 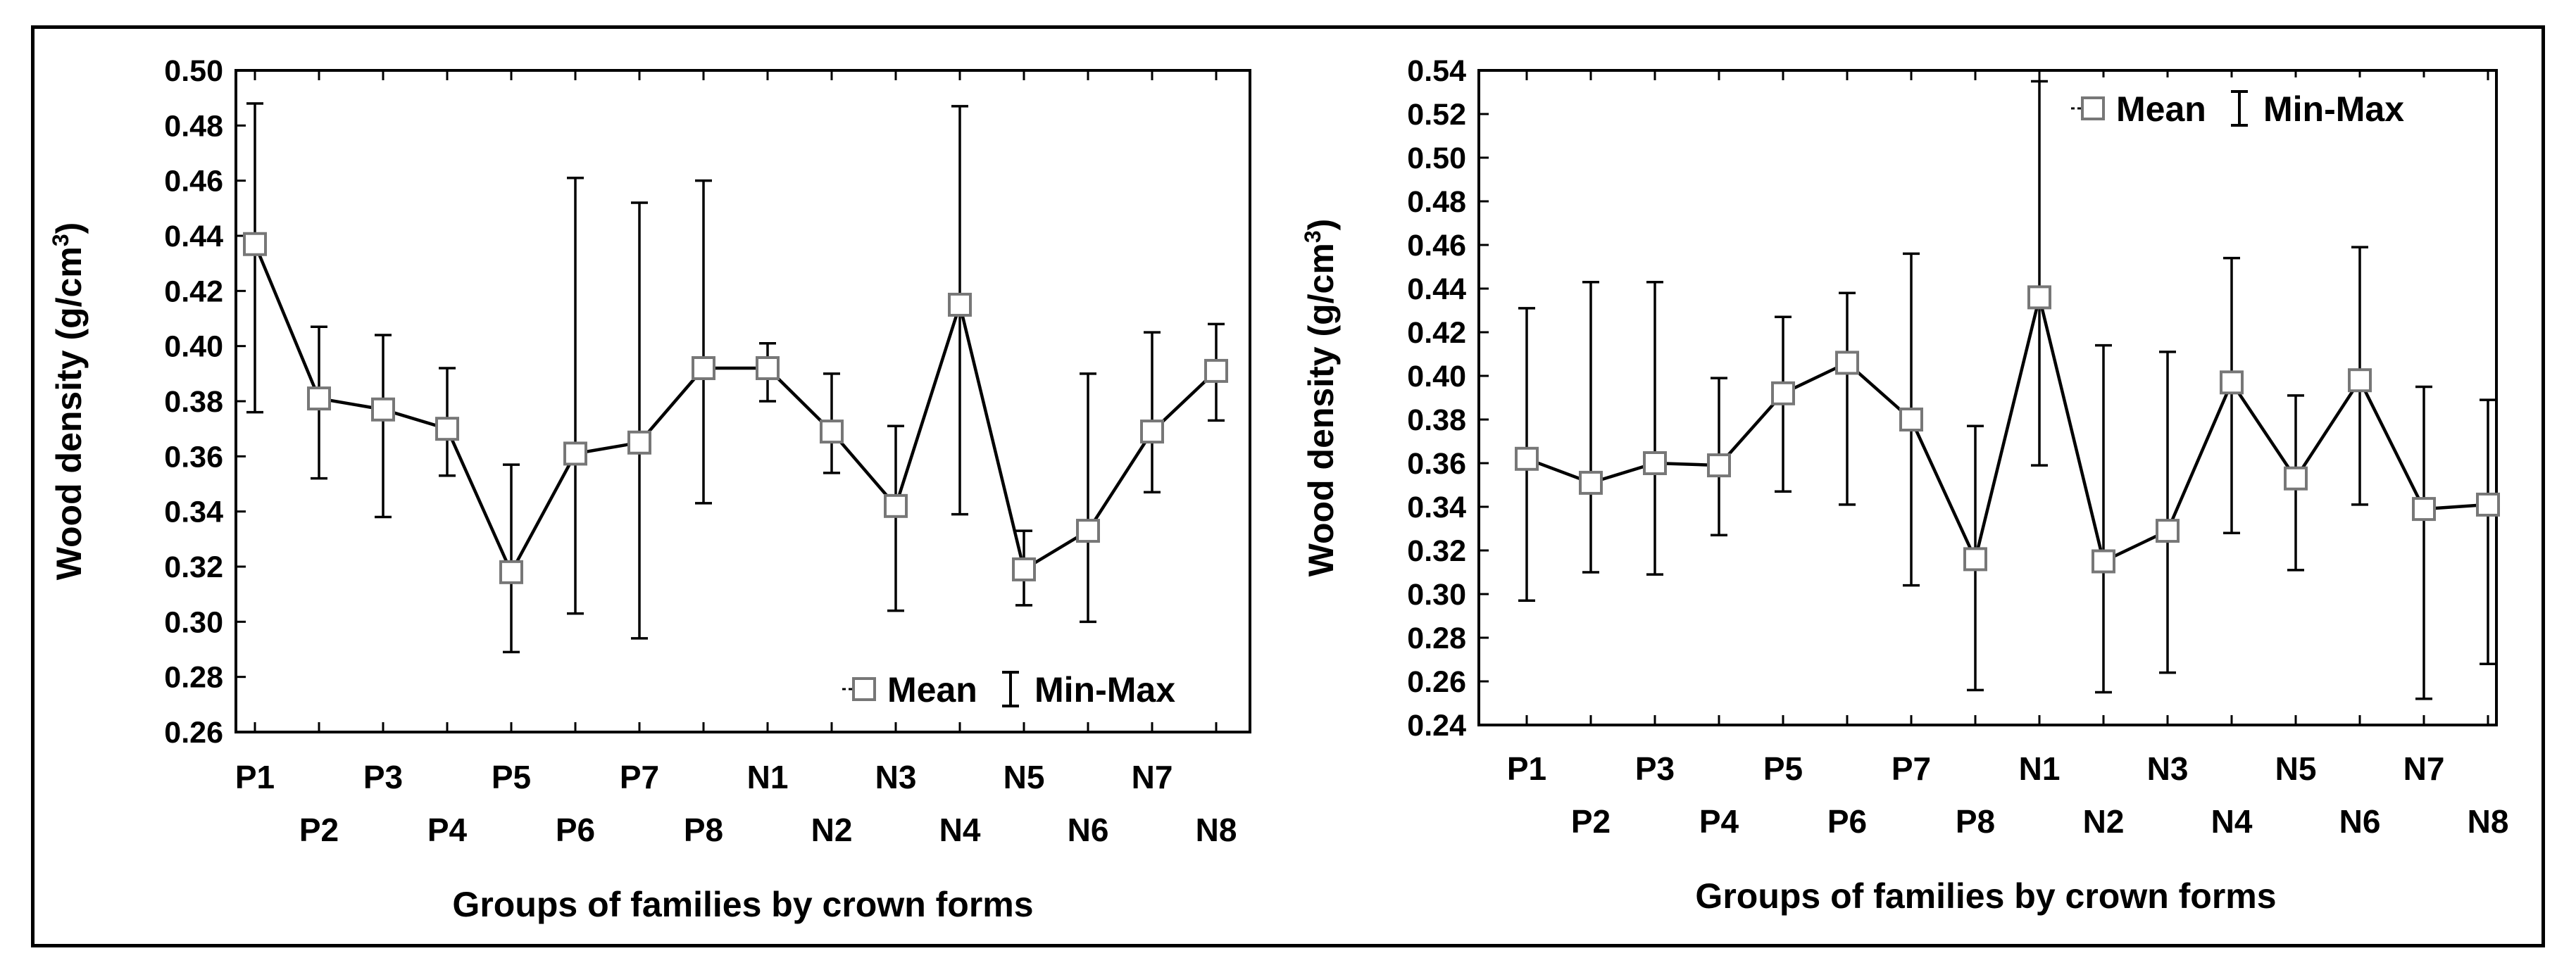 What do you see at coordinates (2296, 768) in the screenshot?
I see `x-tick-label: N5` at bounding box center [2296, 768].